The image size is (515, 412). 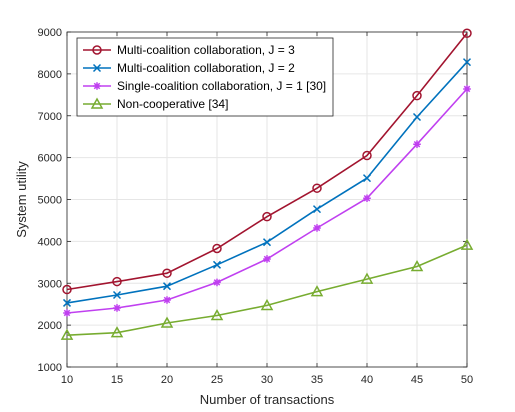 What do you see at coordinates (67, 380) in the screenshot?
I see `x-tick-label: 10` at bounding box center [67, 380].